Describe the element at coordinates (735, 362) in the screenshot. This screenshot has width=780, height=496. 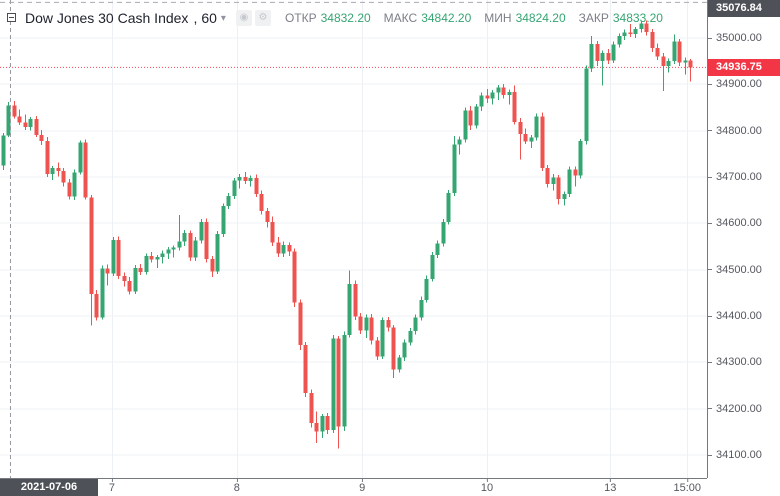
I see `price-tick-label: 34300.00` at that location.